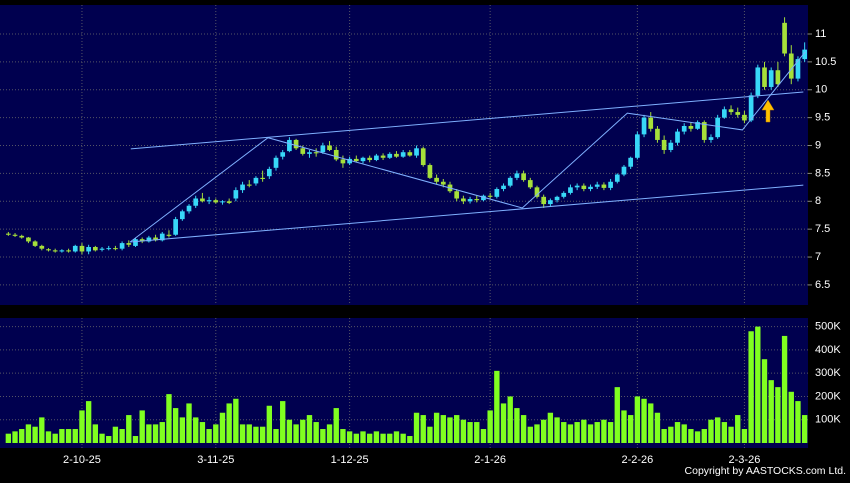 This screenshot has height=483, width=850. What do you see at coordinates (828, 373) in the screenshot?
I see `y-tick-label: 300K` at bounding box center [828, 373].